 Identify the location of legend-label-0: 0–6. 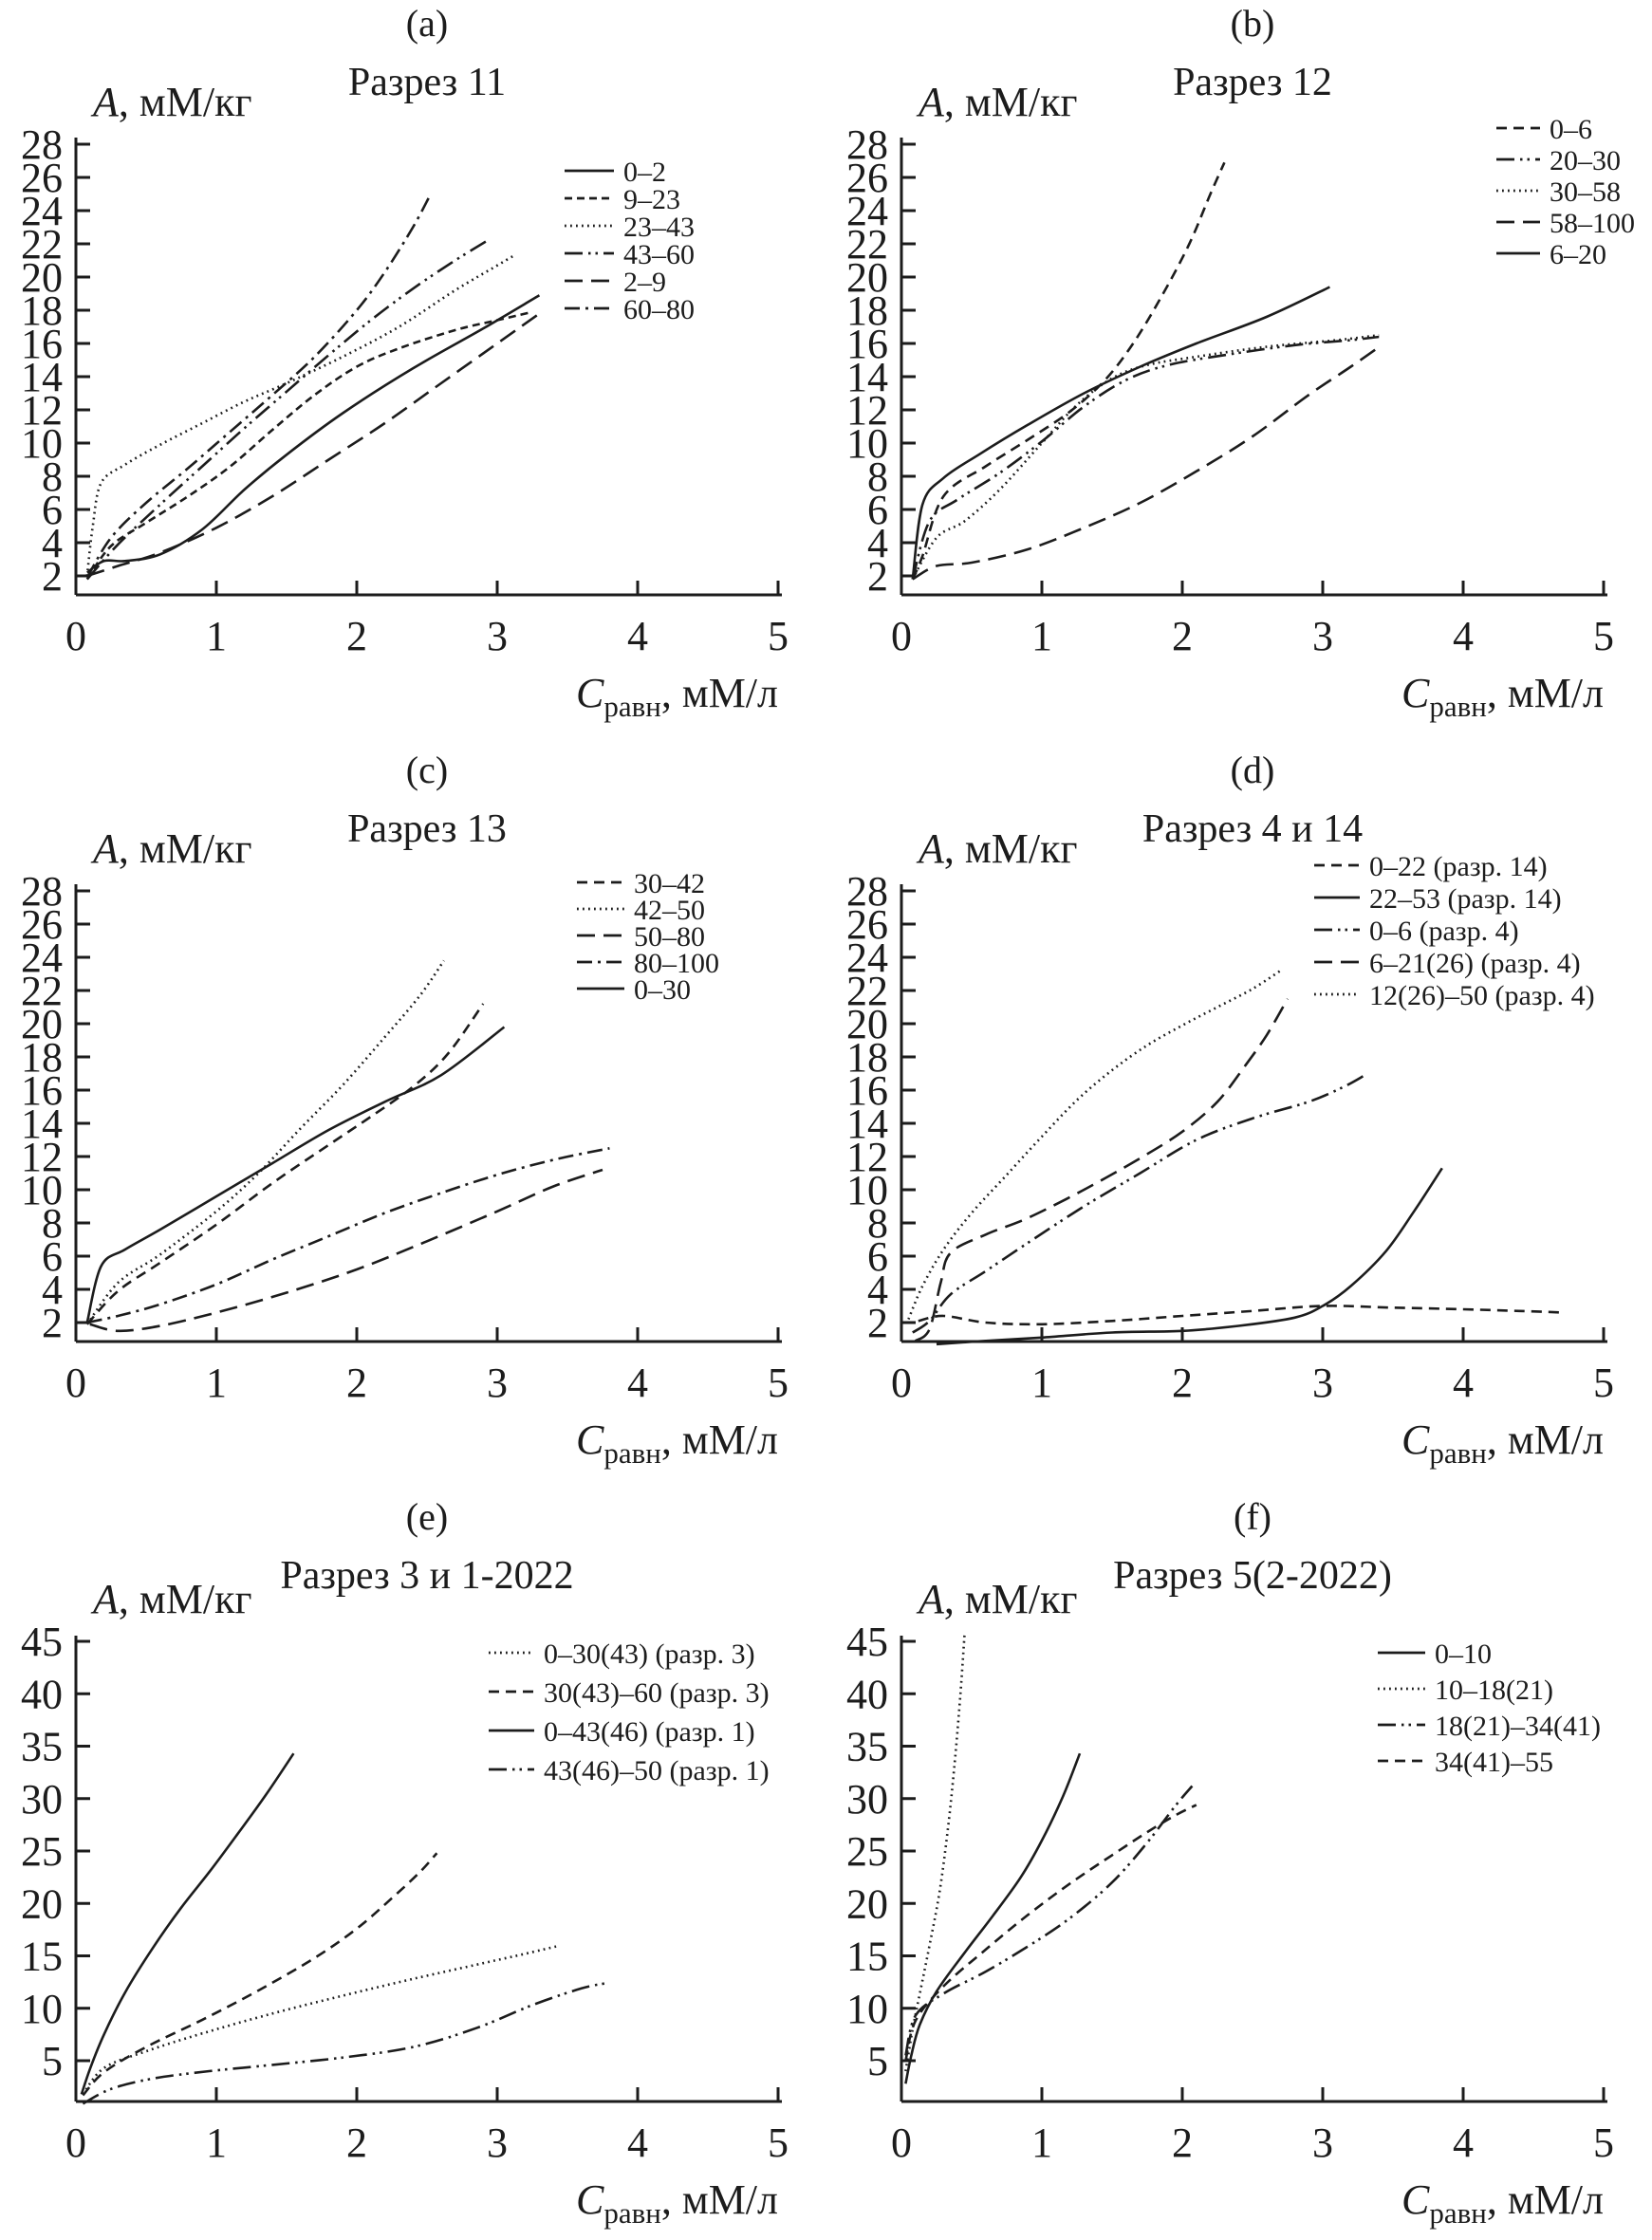
(1571, 129).